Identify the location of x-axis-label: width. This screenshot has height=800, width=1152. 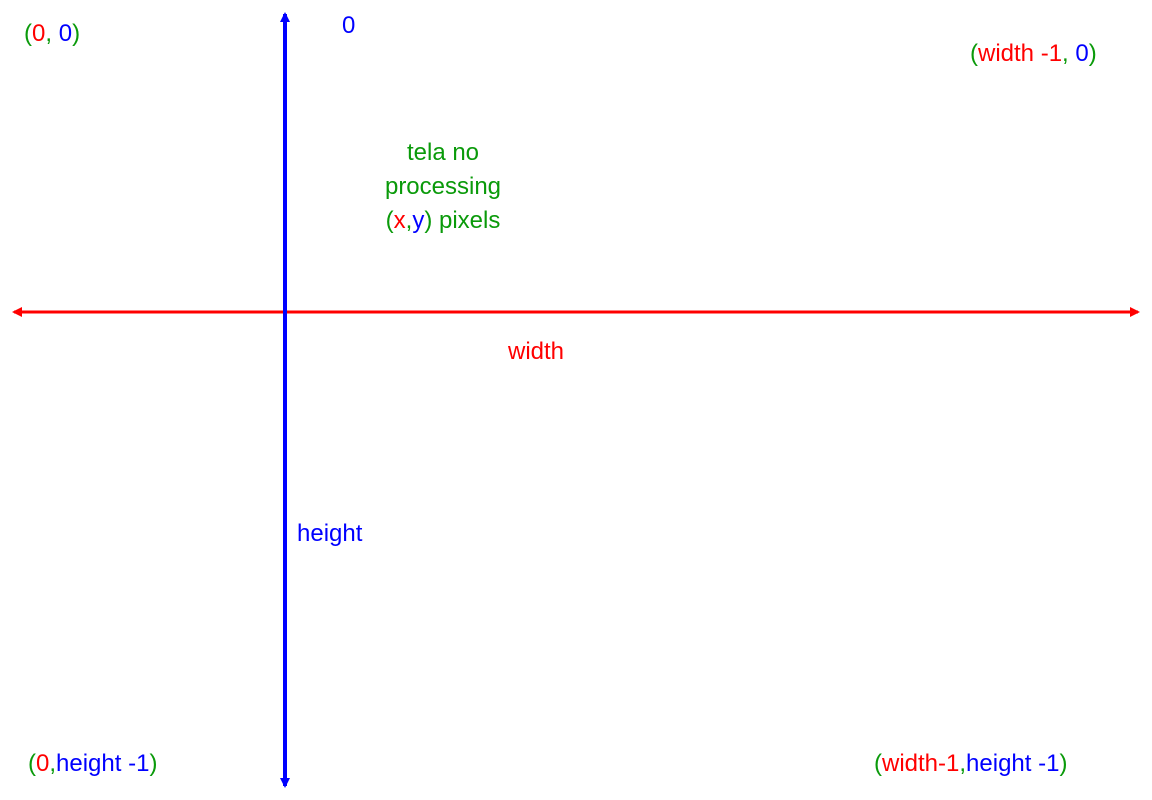
(536, 351).